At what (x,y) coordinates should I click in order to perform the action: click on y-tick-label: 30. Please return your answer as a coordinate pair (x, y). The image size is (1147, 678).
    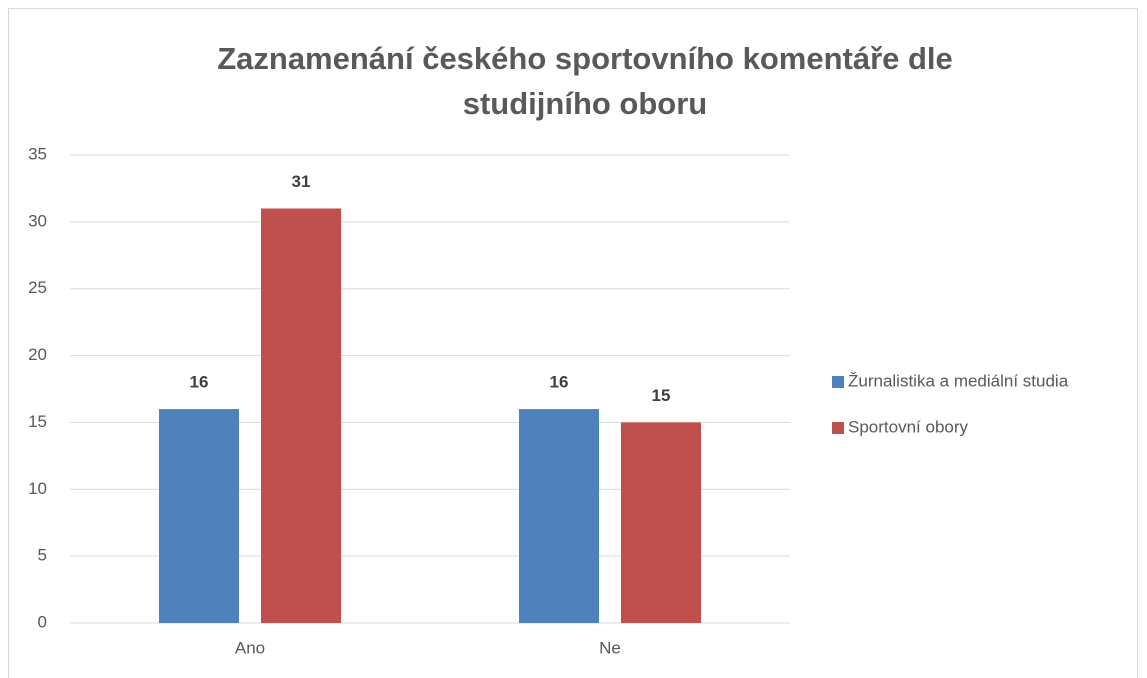
    Looking at the image, I should click on (37, 220).